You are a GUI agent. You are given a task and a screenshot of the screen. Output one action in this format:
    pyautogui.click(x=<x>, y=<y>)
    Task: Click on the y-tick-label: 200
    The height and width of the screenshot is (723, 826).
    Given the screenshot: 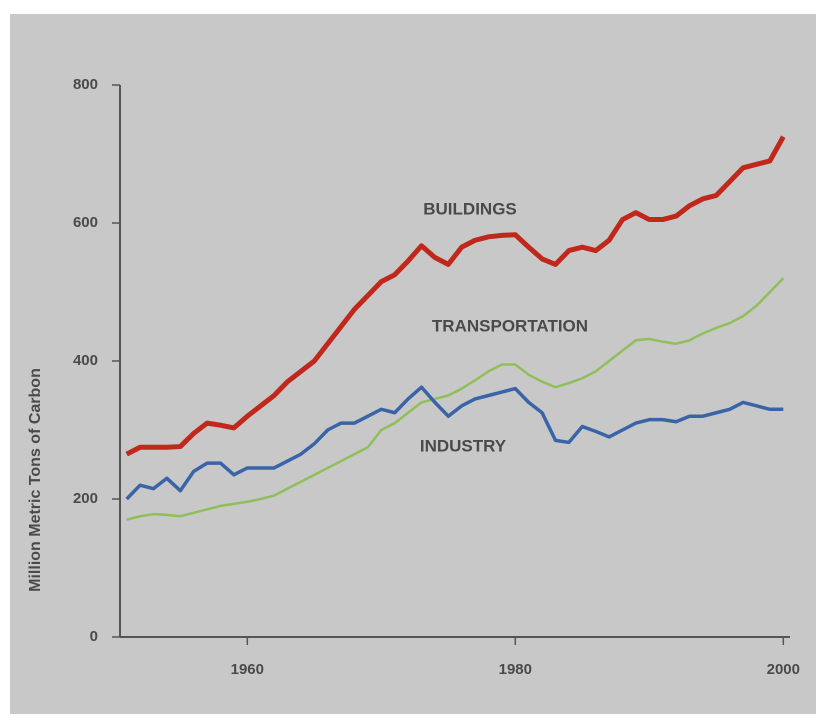 What is the action you would take?
    pyautogui.click(x=85, y=498)
    